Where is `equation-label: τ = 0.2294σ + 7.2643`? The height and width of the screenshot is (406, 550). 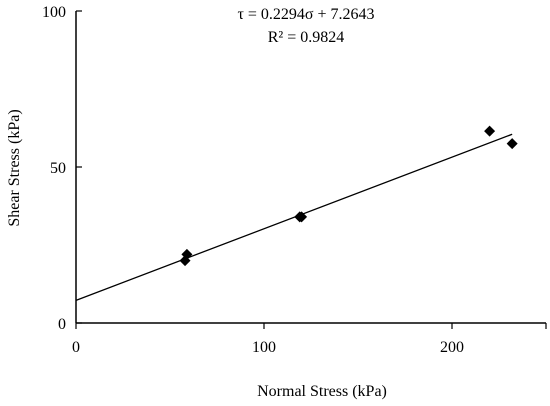 equation-label: τ = 0.2294σ + 7.2643 is located at coordinates (305, 14).